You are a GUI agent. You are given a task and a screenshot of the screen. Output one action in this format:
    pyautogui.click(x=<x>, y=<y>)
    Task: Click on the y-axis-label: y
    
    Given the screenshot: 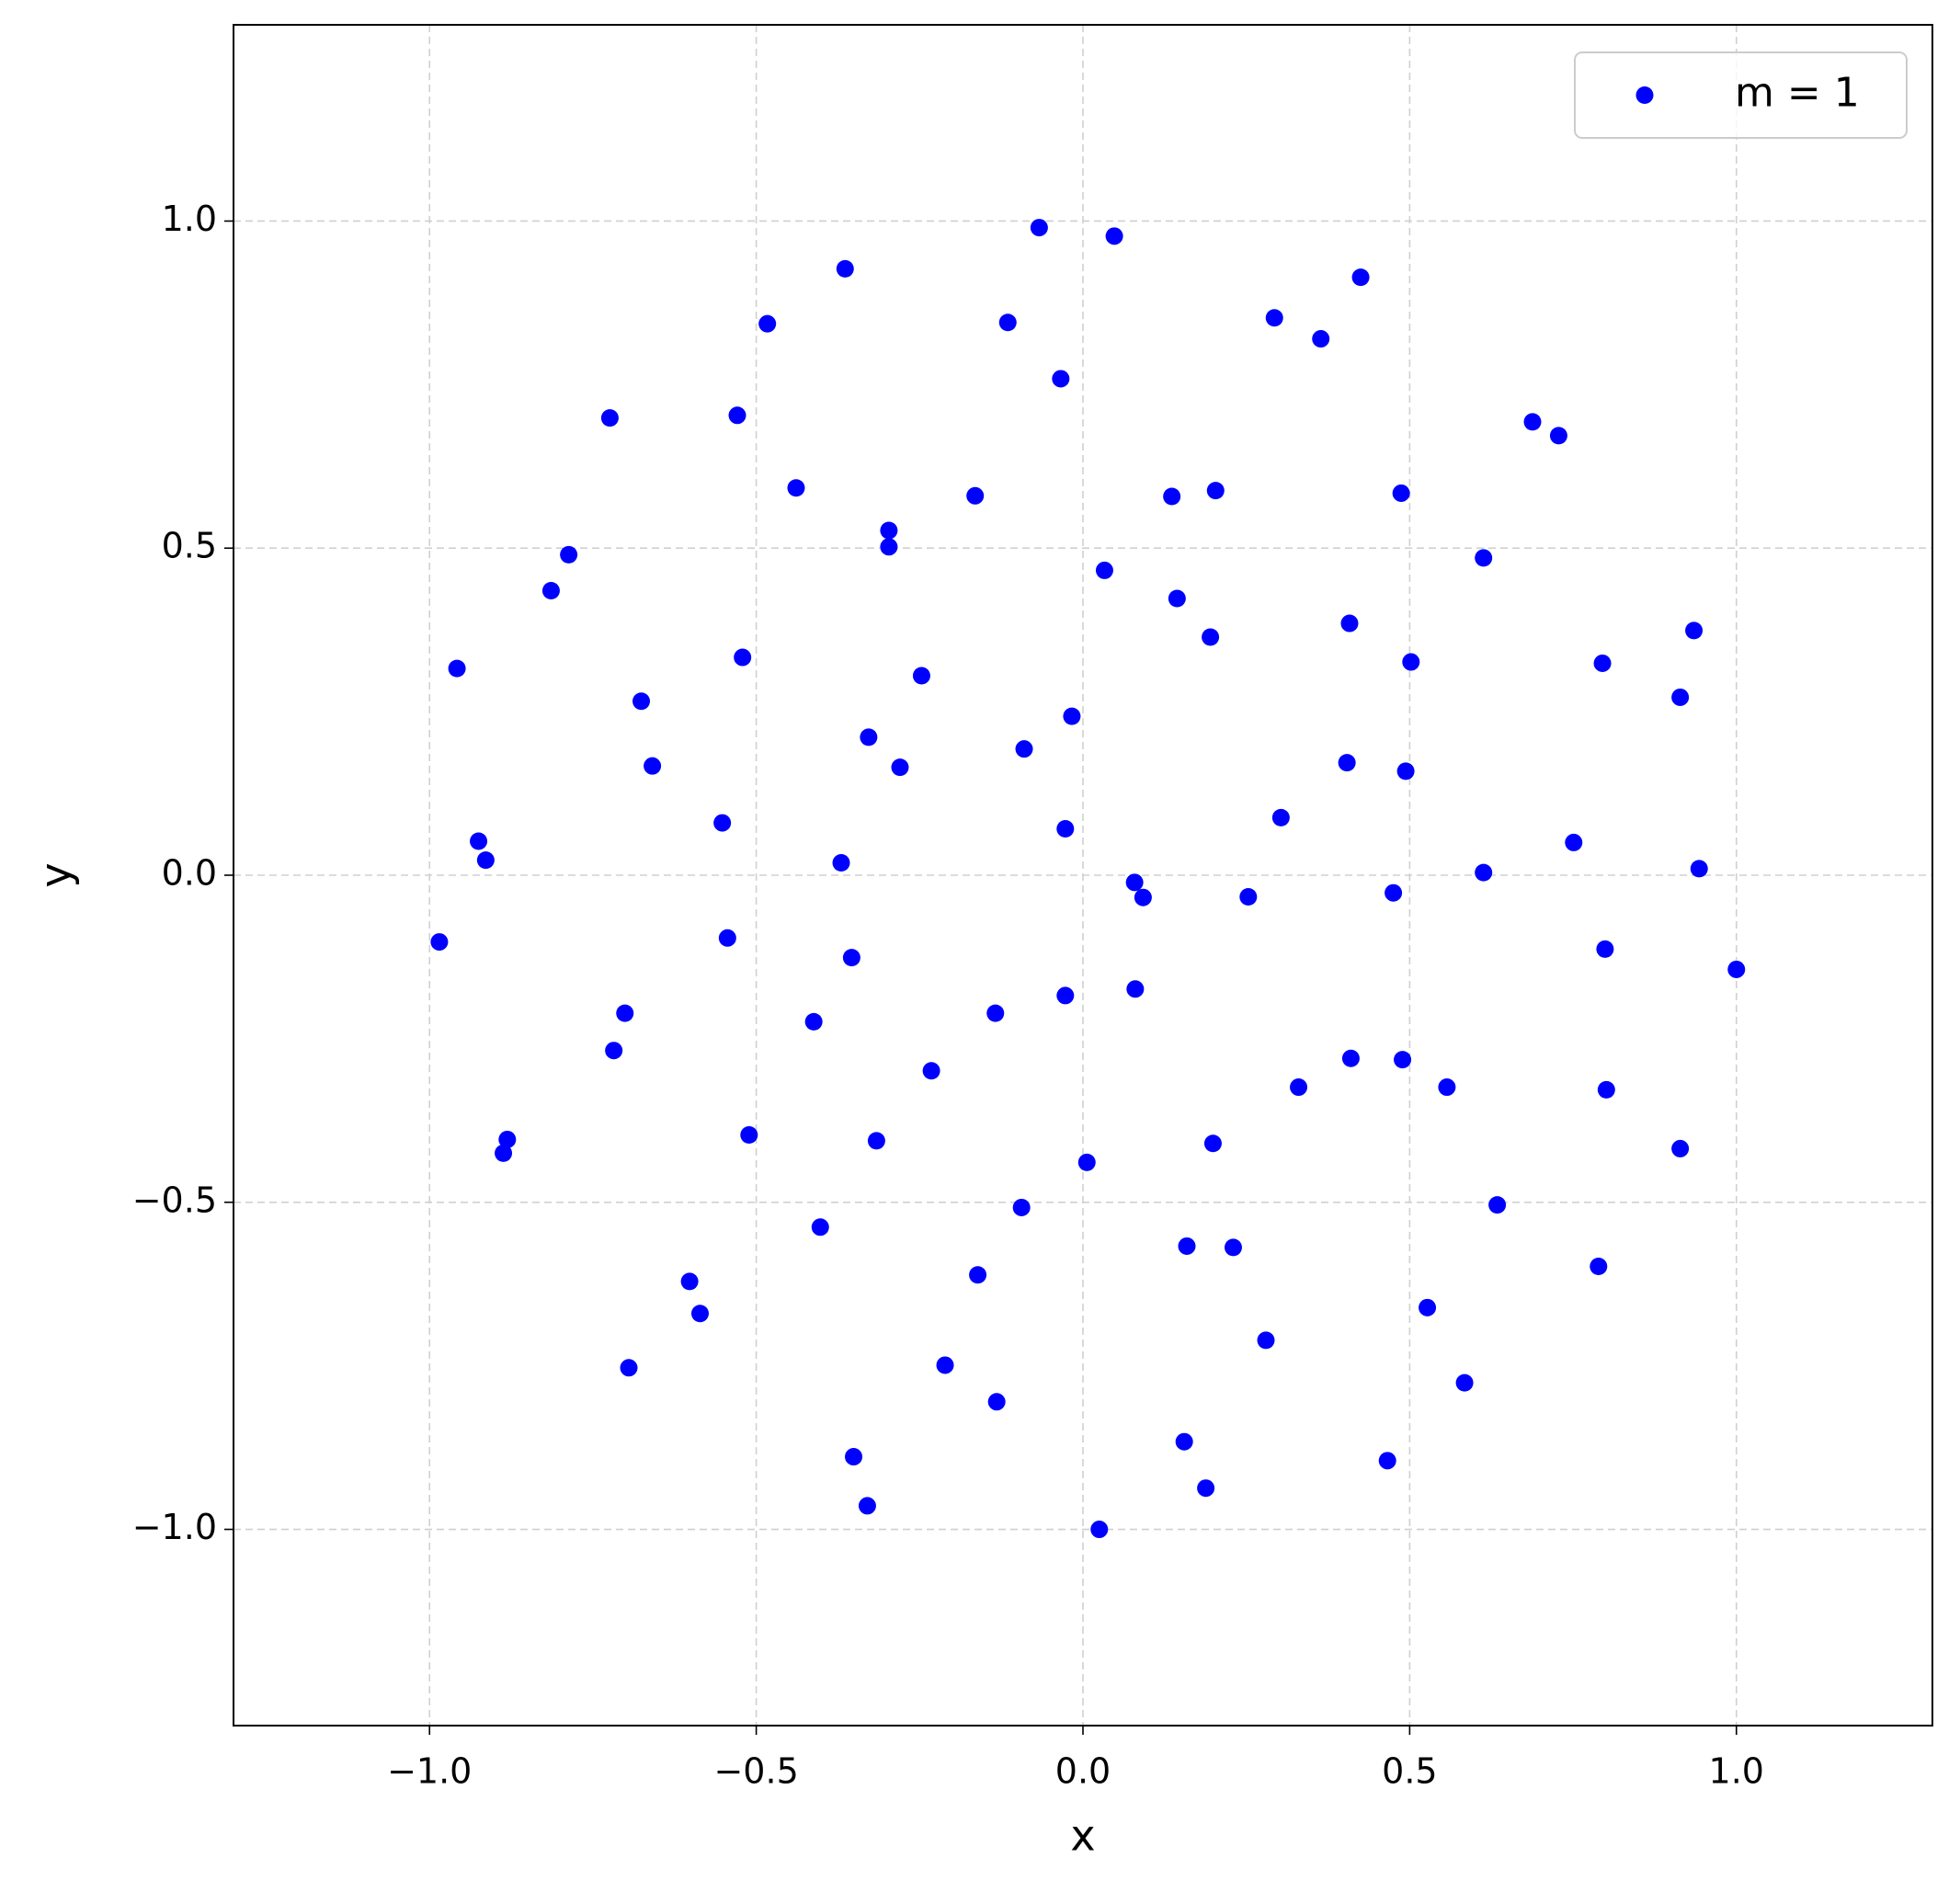 What is the action you would take?
    pyautogui.click(x=56, y=874)
    